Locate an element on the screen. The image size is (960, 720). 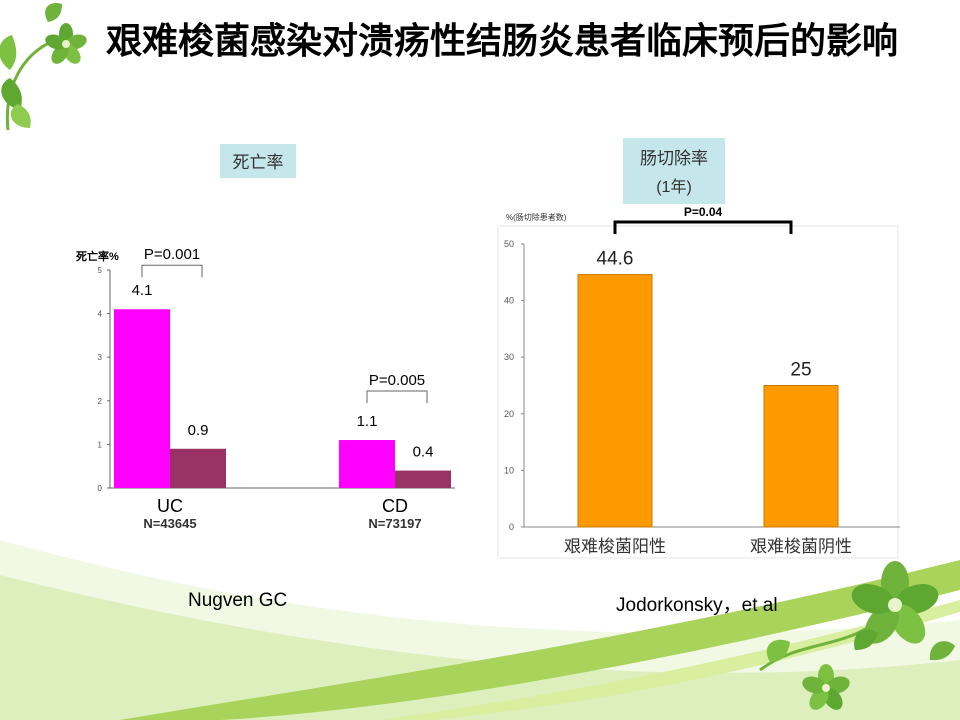
p-value-label: P=0.005 is located at coordinates (397, 380).